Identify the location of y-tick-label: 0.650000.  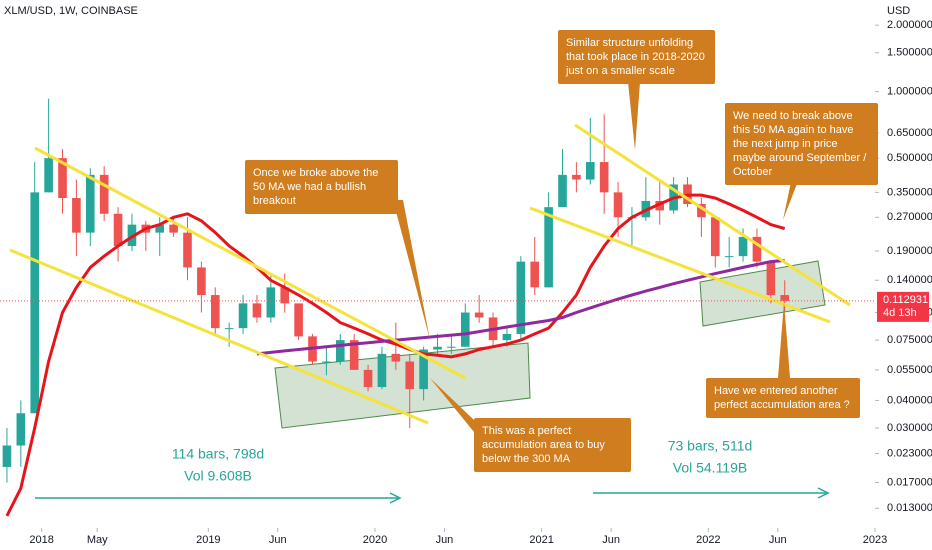
(909, 133).